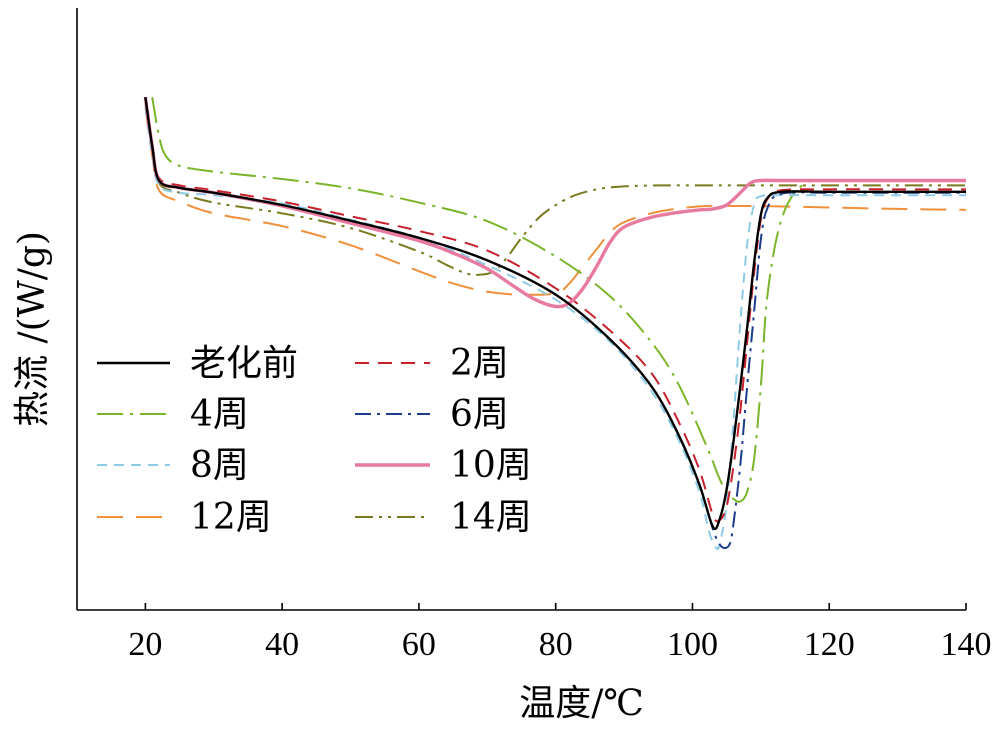  What do you see at coordinates (556, 644) in the screenshot?
I see `x-tick-label: 80` at bounding box center [556, 644].